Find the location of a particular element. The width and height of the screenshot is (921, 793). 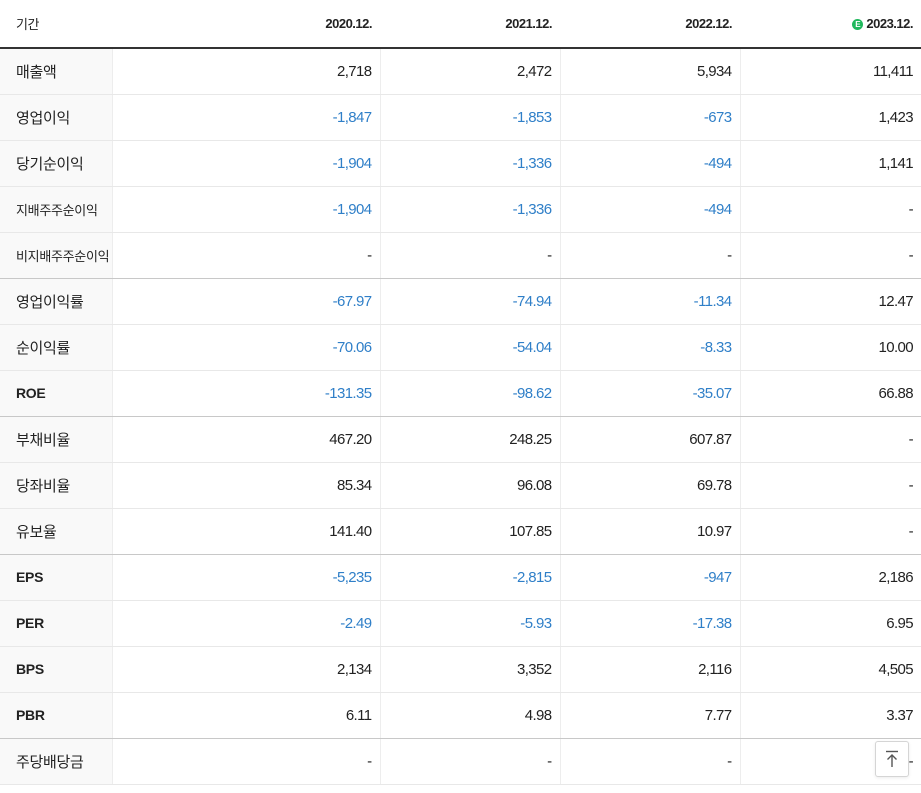

row-label-quick-ratio: 당좌비율 is located at coordinates (56, 485).